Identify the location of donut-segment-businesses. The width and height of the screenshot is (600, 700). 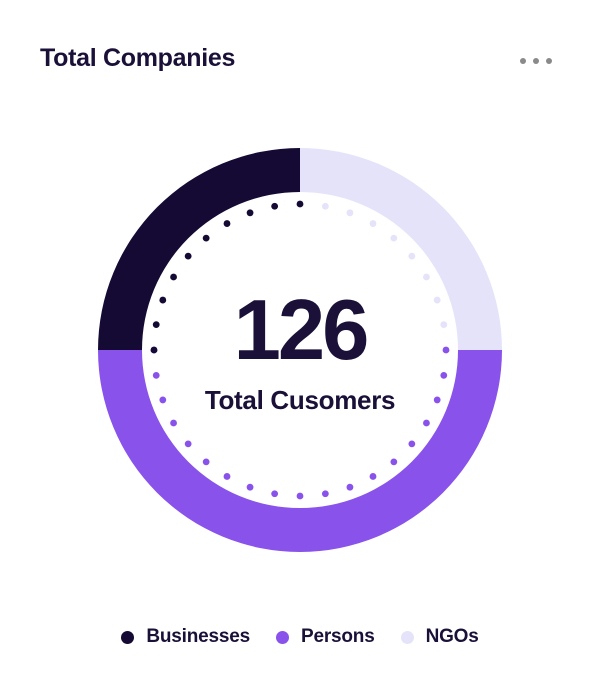
(199, 249).